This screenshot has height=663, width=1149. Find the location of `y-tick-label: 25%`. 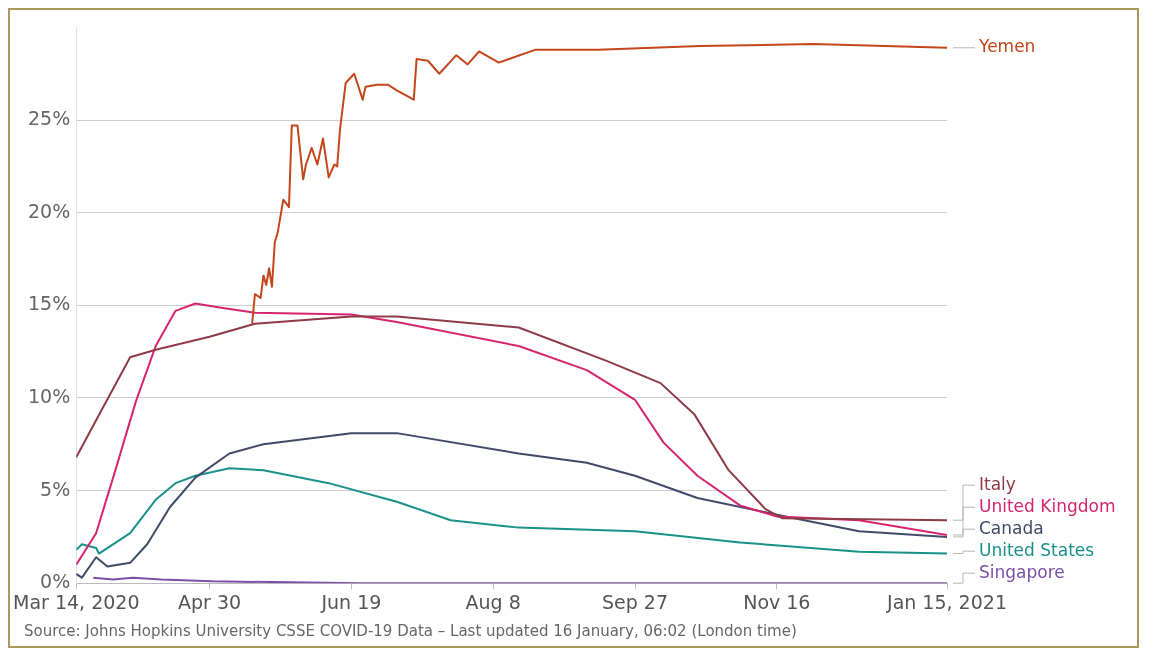

y-tick-label: 25% is located at coordinates (49, 117).